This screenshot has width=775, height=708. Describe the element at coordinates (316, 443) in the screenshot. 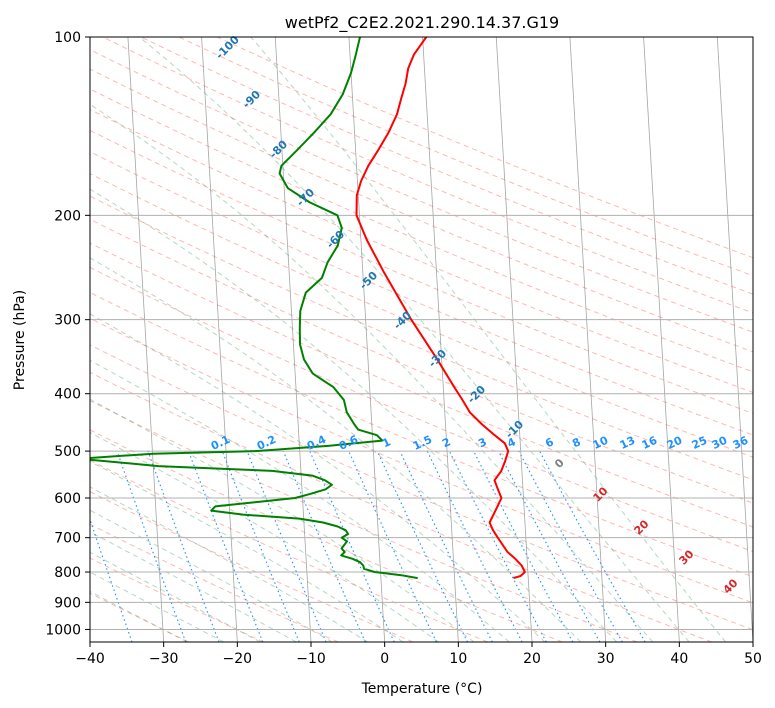

I see `mixing-ratio-label: 0.4` at that location.